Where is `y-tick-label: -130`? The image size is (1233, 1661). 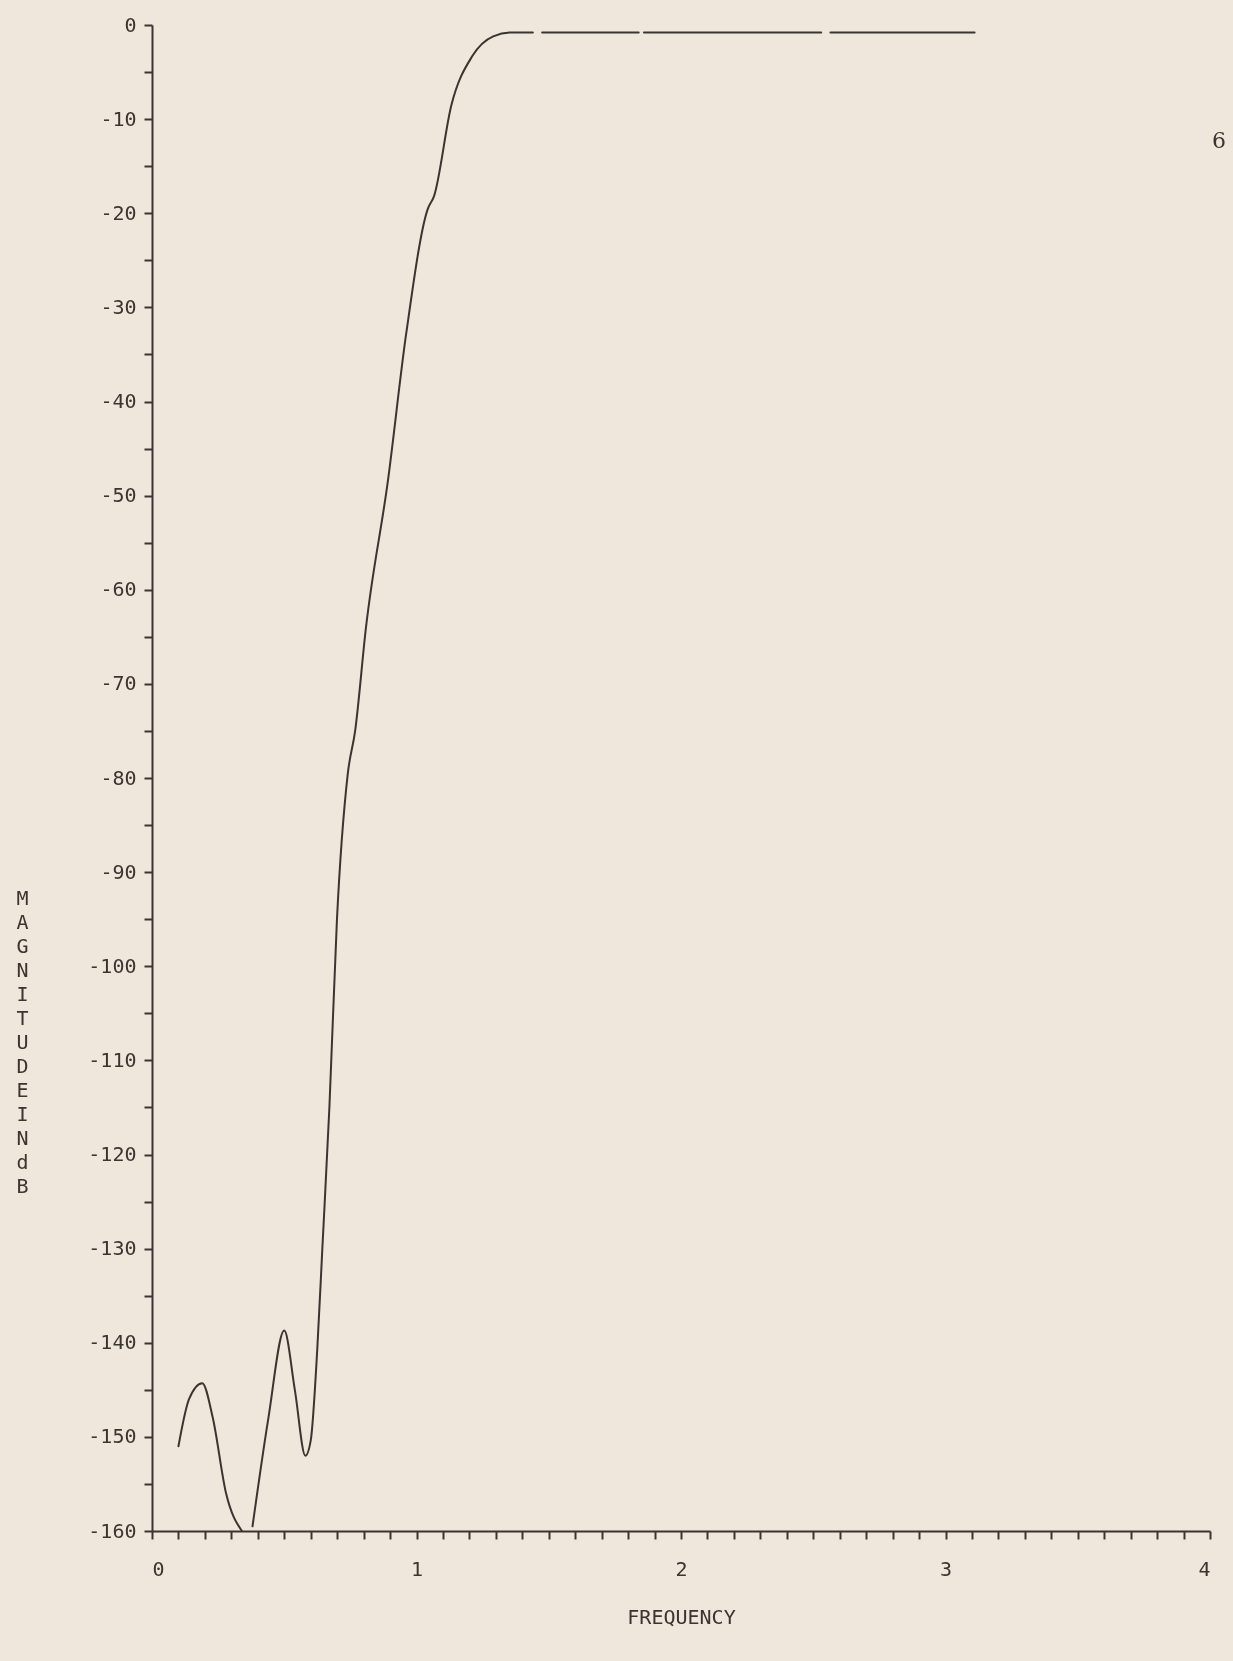
y-tick-label: -130 is located at coordinates (112, 1248).